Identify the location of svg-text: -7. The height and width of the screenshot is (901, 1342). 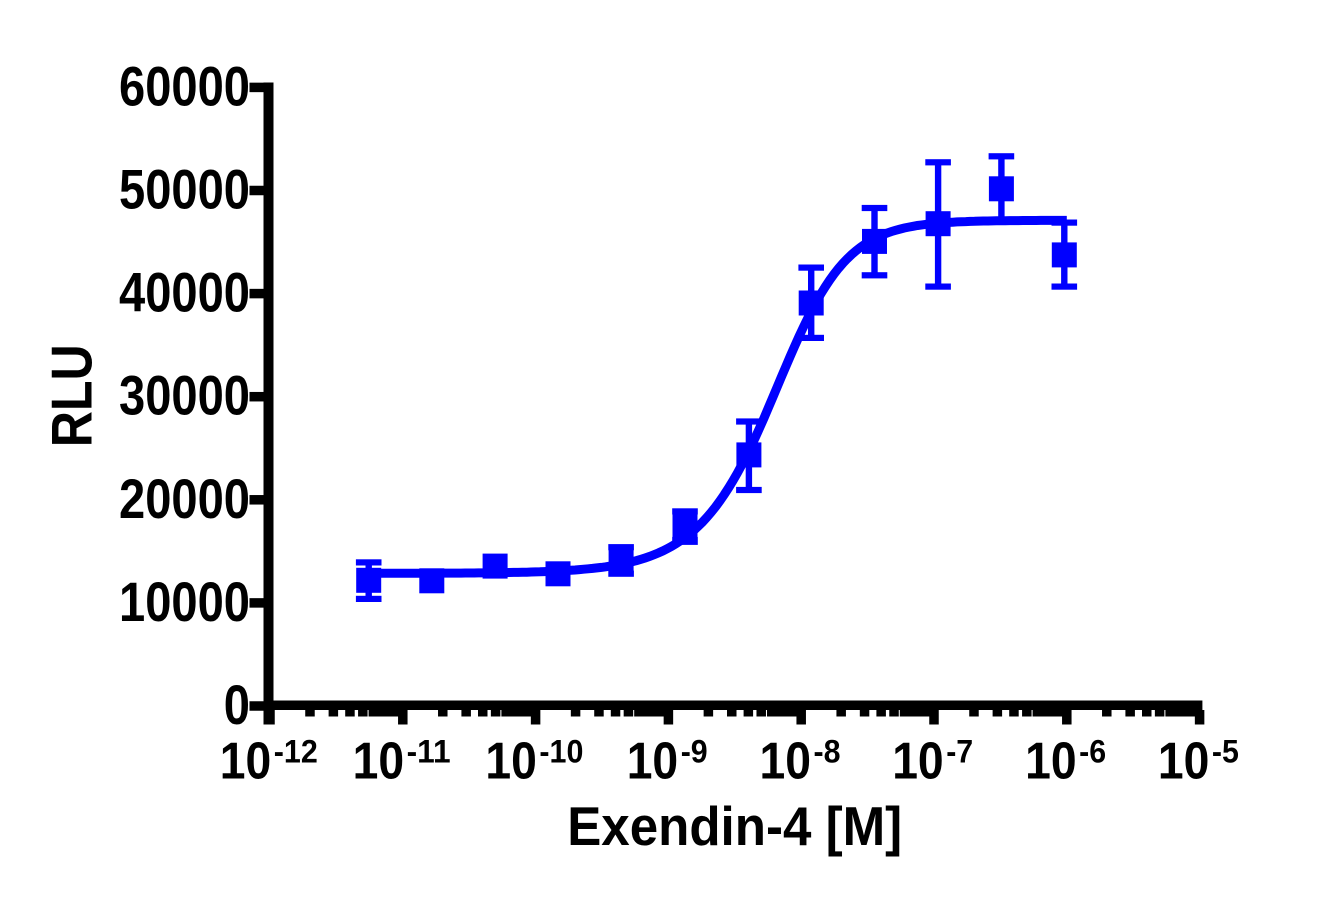
(959, 751).